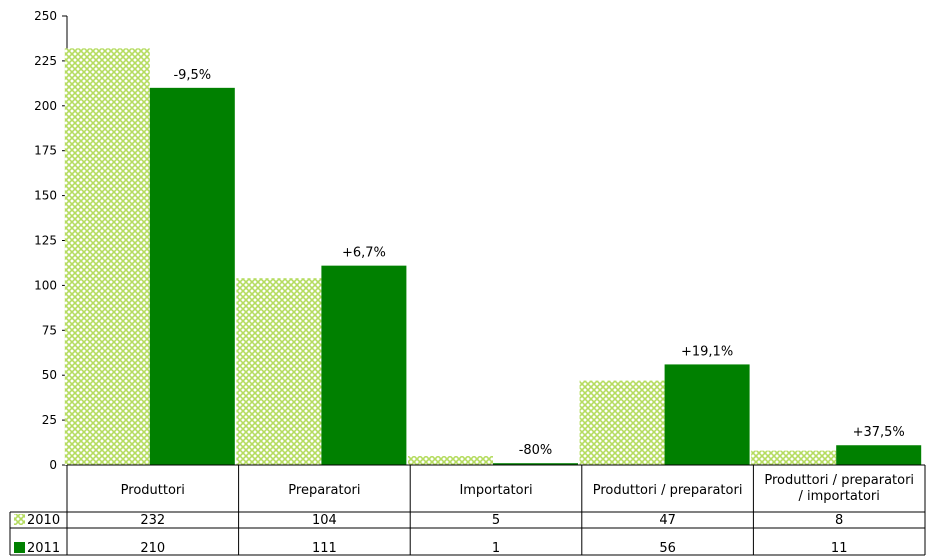 This screenshot has height=558, width=928. I want to click on table-value-2010: 232, so click(152, 520).